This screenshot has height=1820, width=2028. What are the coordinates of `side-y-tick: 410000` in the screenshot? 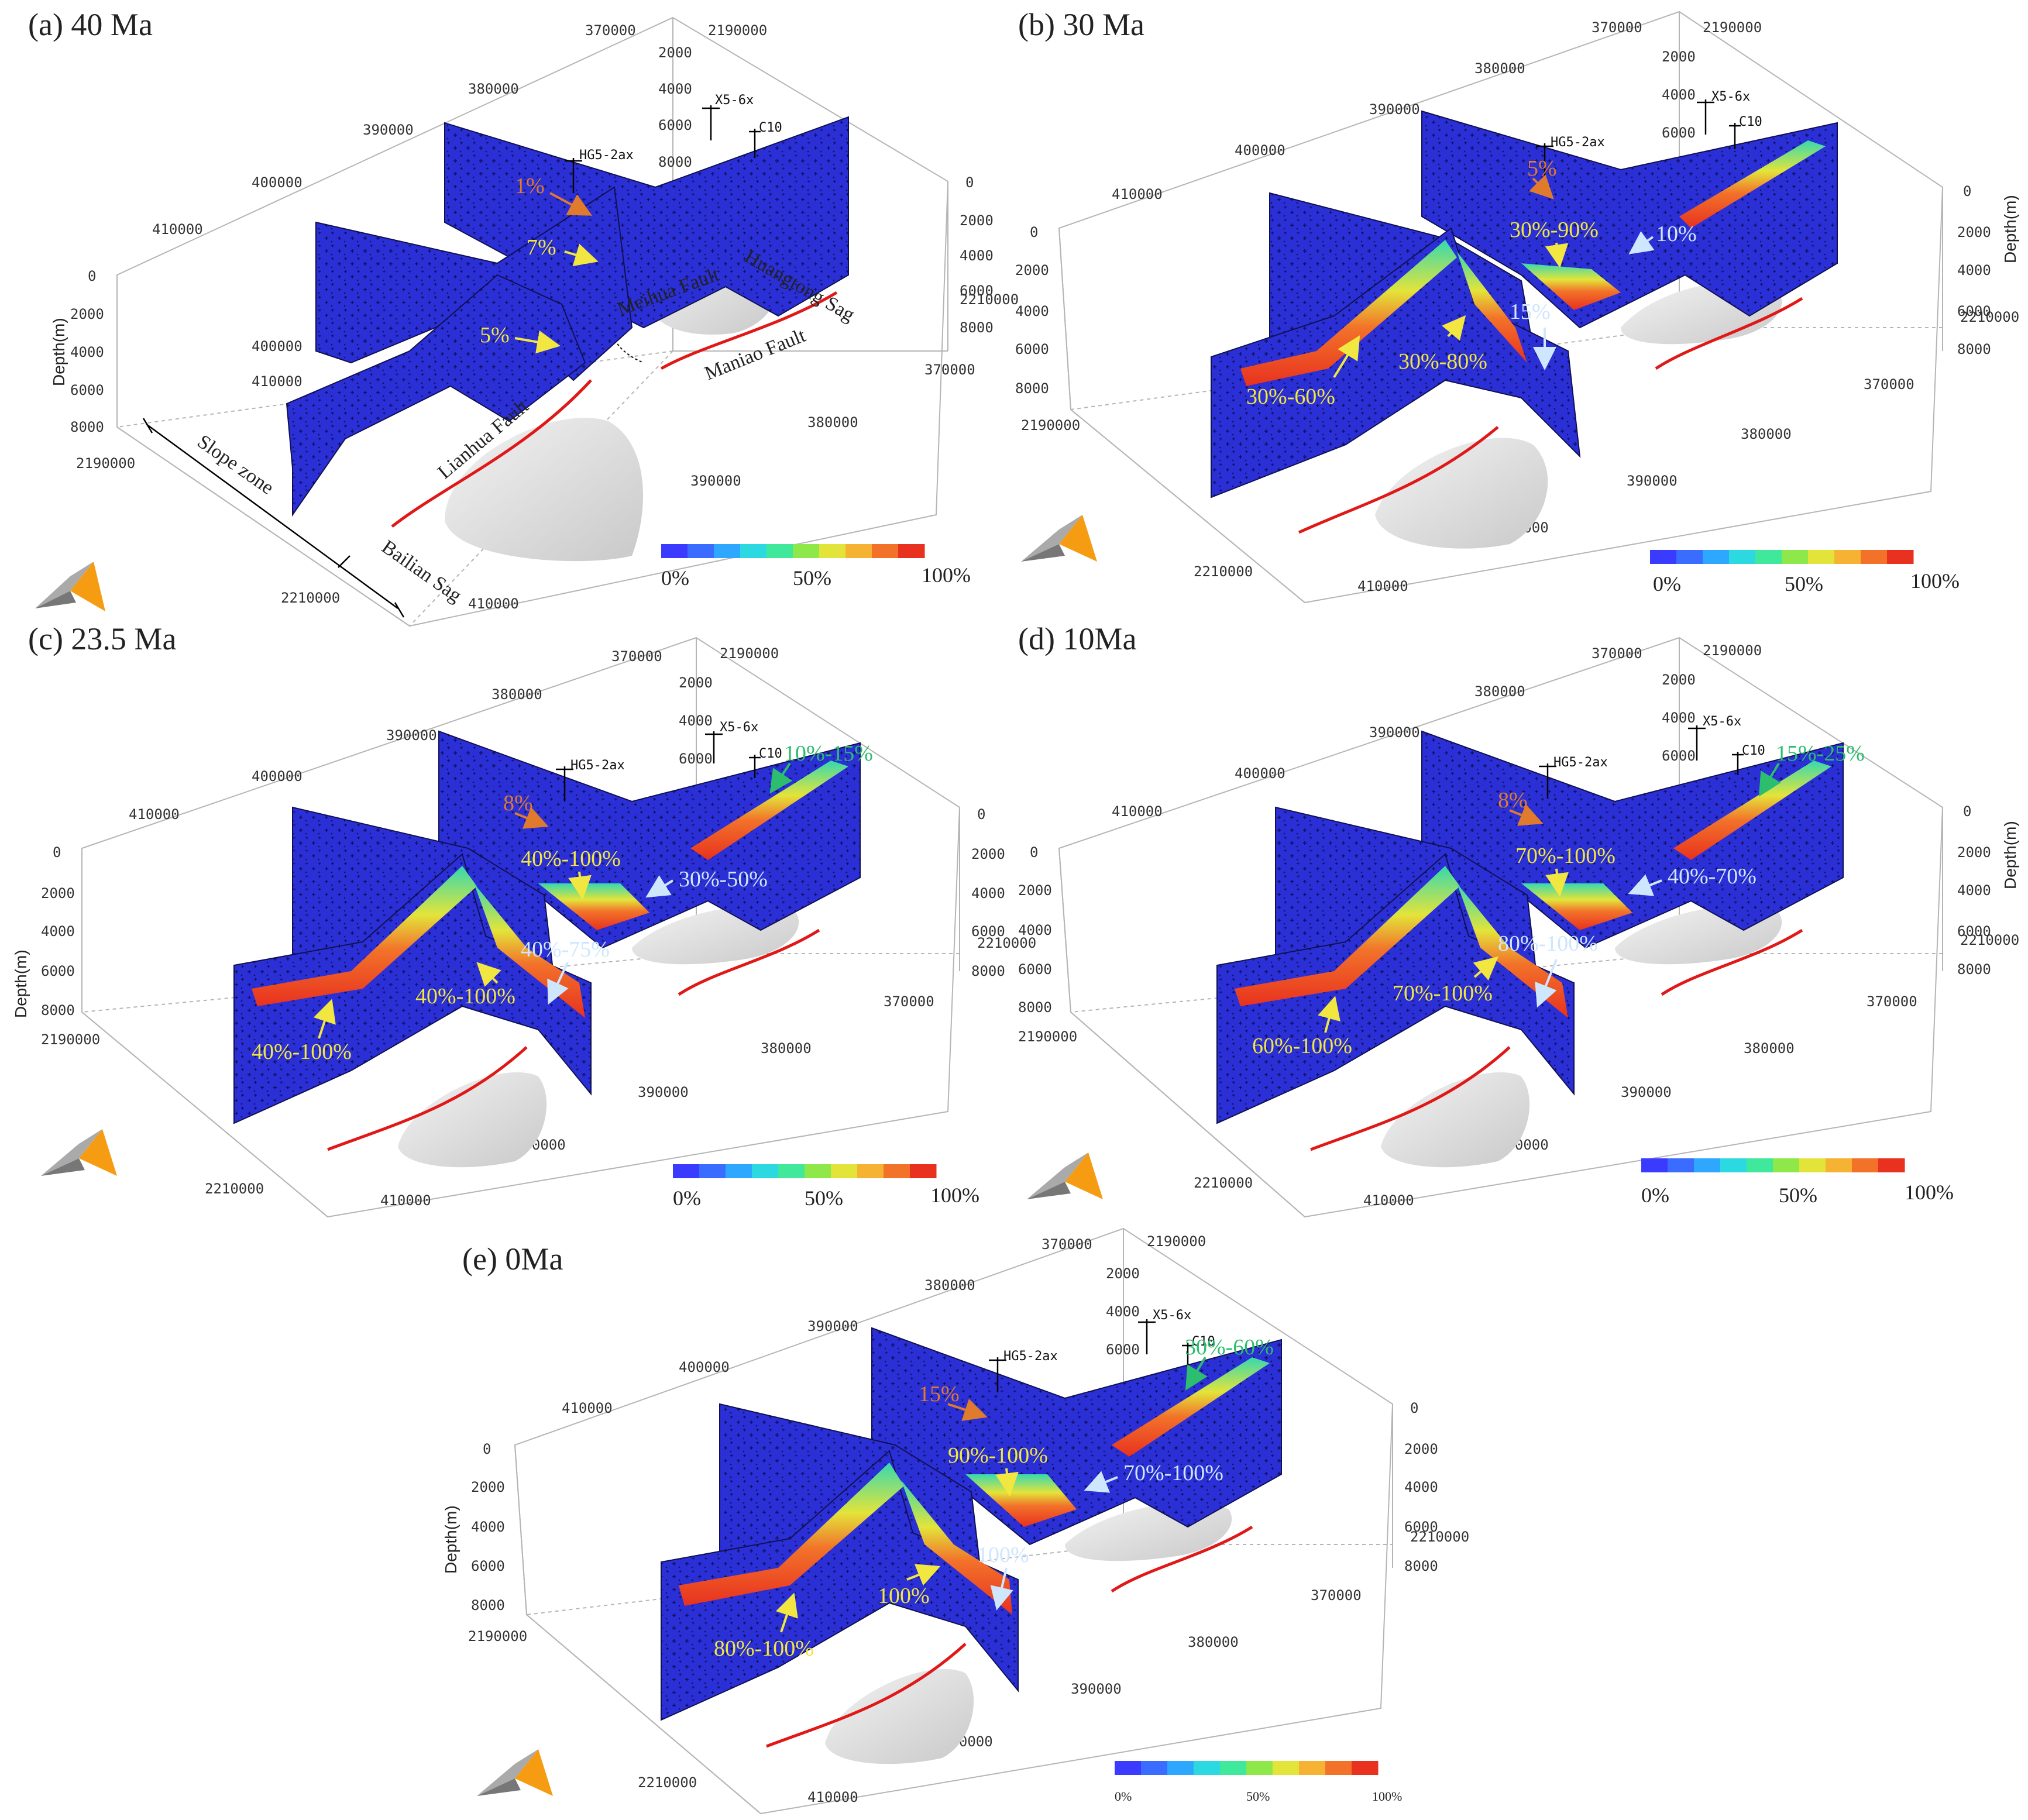 It's located at (277, 381).